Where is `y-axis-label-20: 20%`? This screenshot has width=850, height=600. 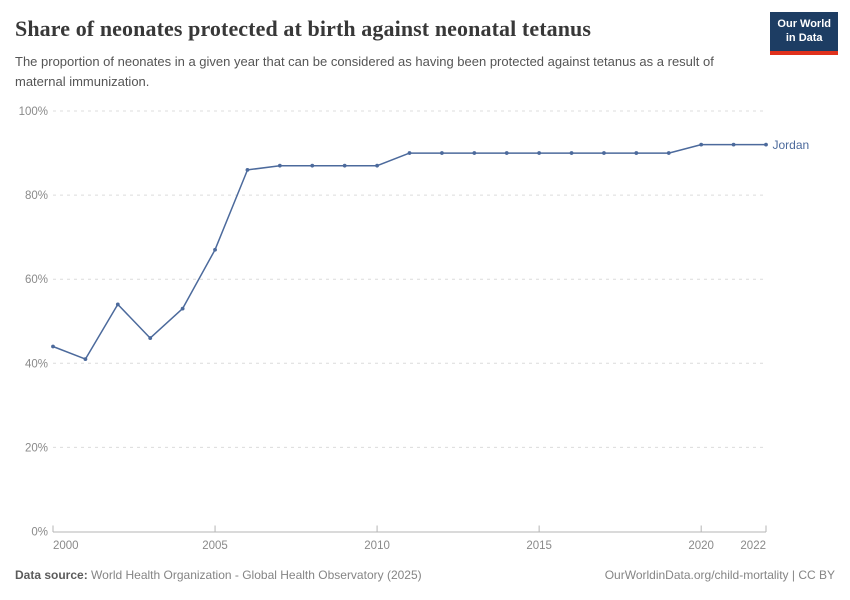 y-axis-label-20: 20% is located at coordinates (36, 448).